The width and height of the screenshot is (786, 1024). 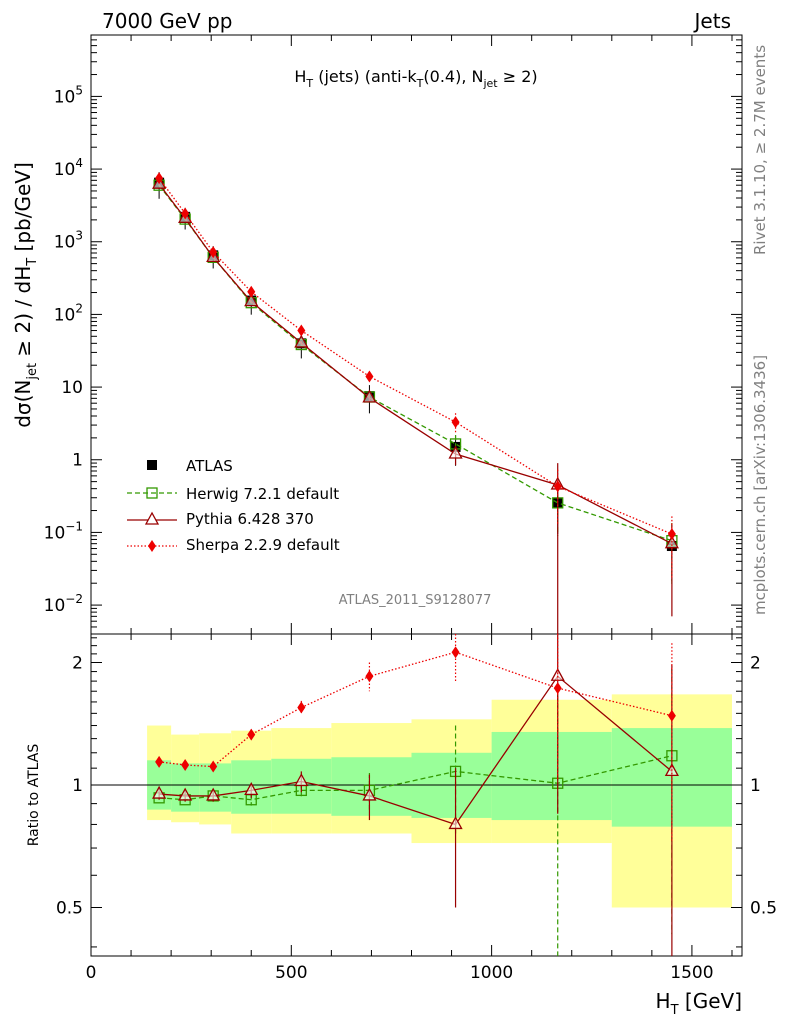 What do you see at coordinates (152, 546) in the screenshot?
I see `legend-marker-sherpa` at bounding box center [152, 546].